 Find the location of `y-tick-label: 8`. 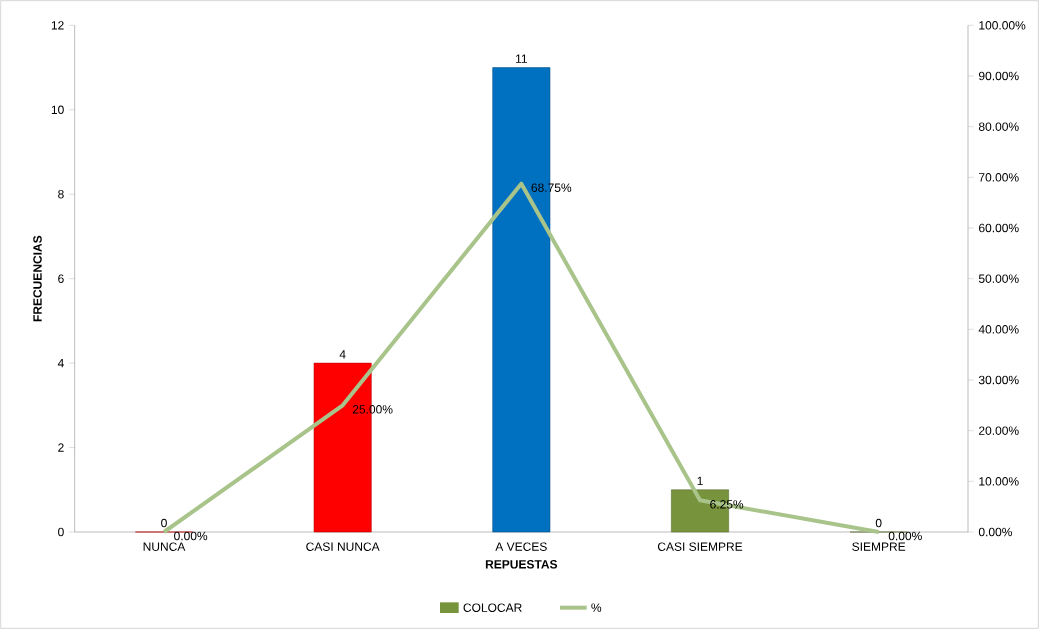

y-tick-label: 8 is located at coordinates (61, 194).